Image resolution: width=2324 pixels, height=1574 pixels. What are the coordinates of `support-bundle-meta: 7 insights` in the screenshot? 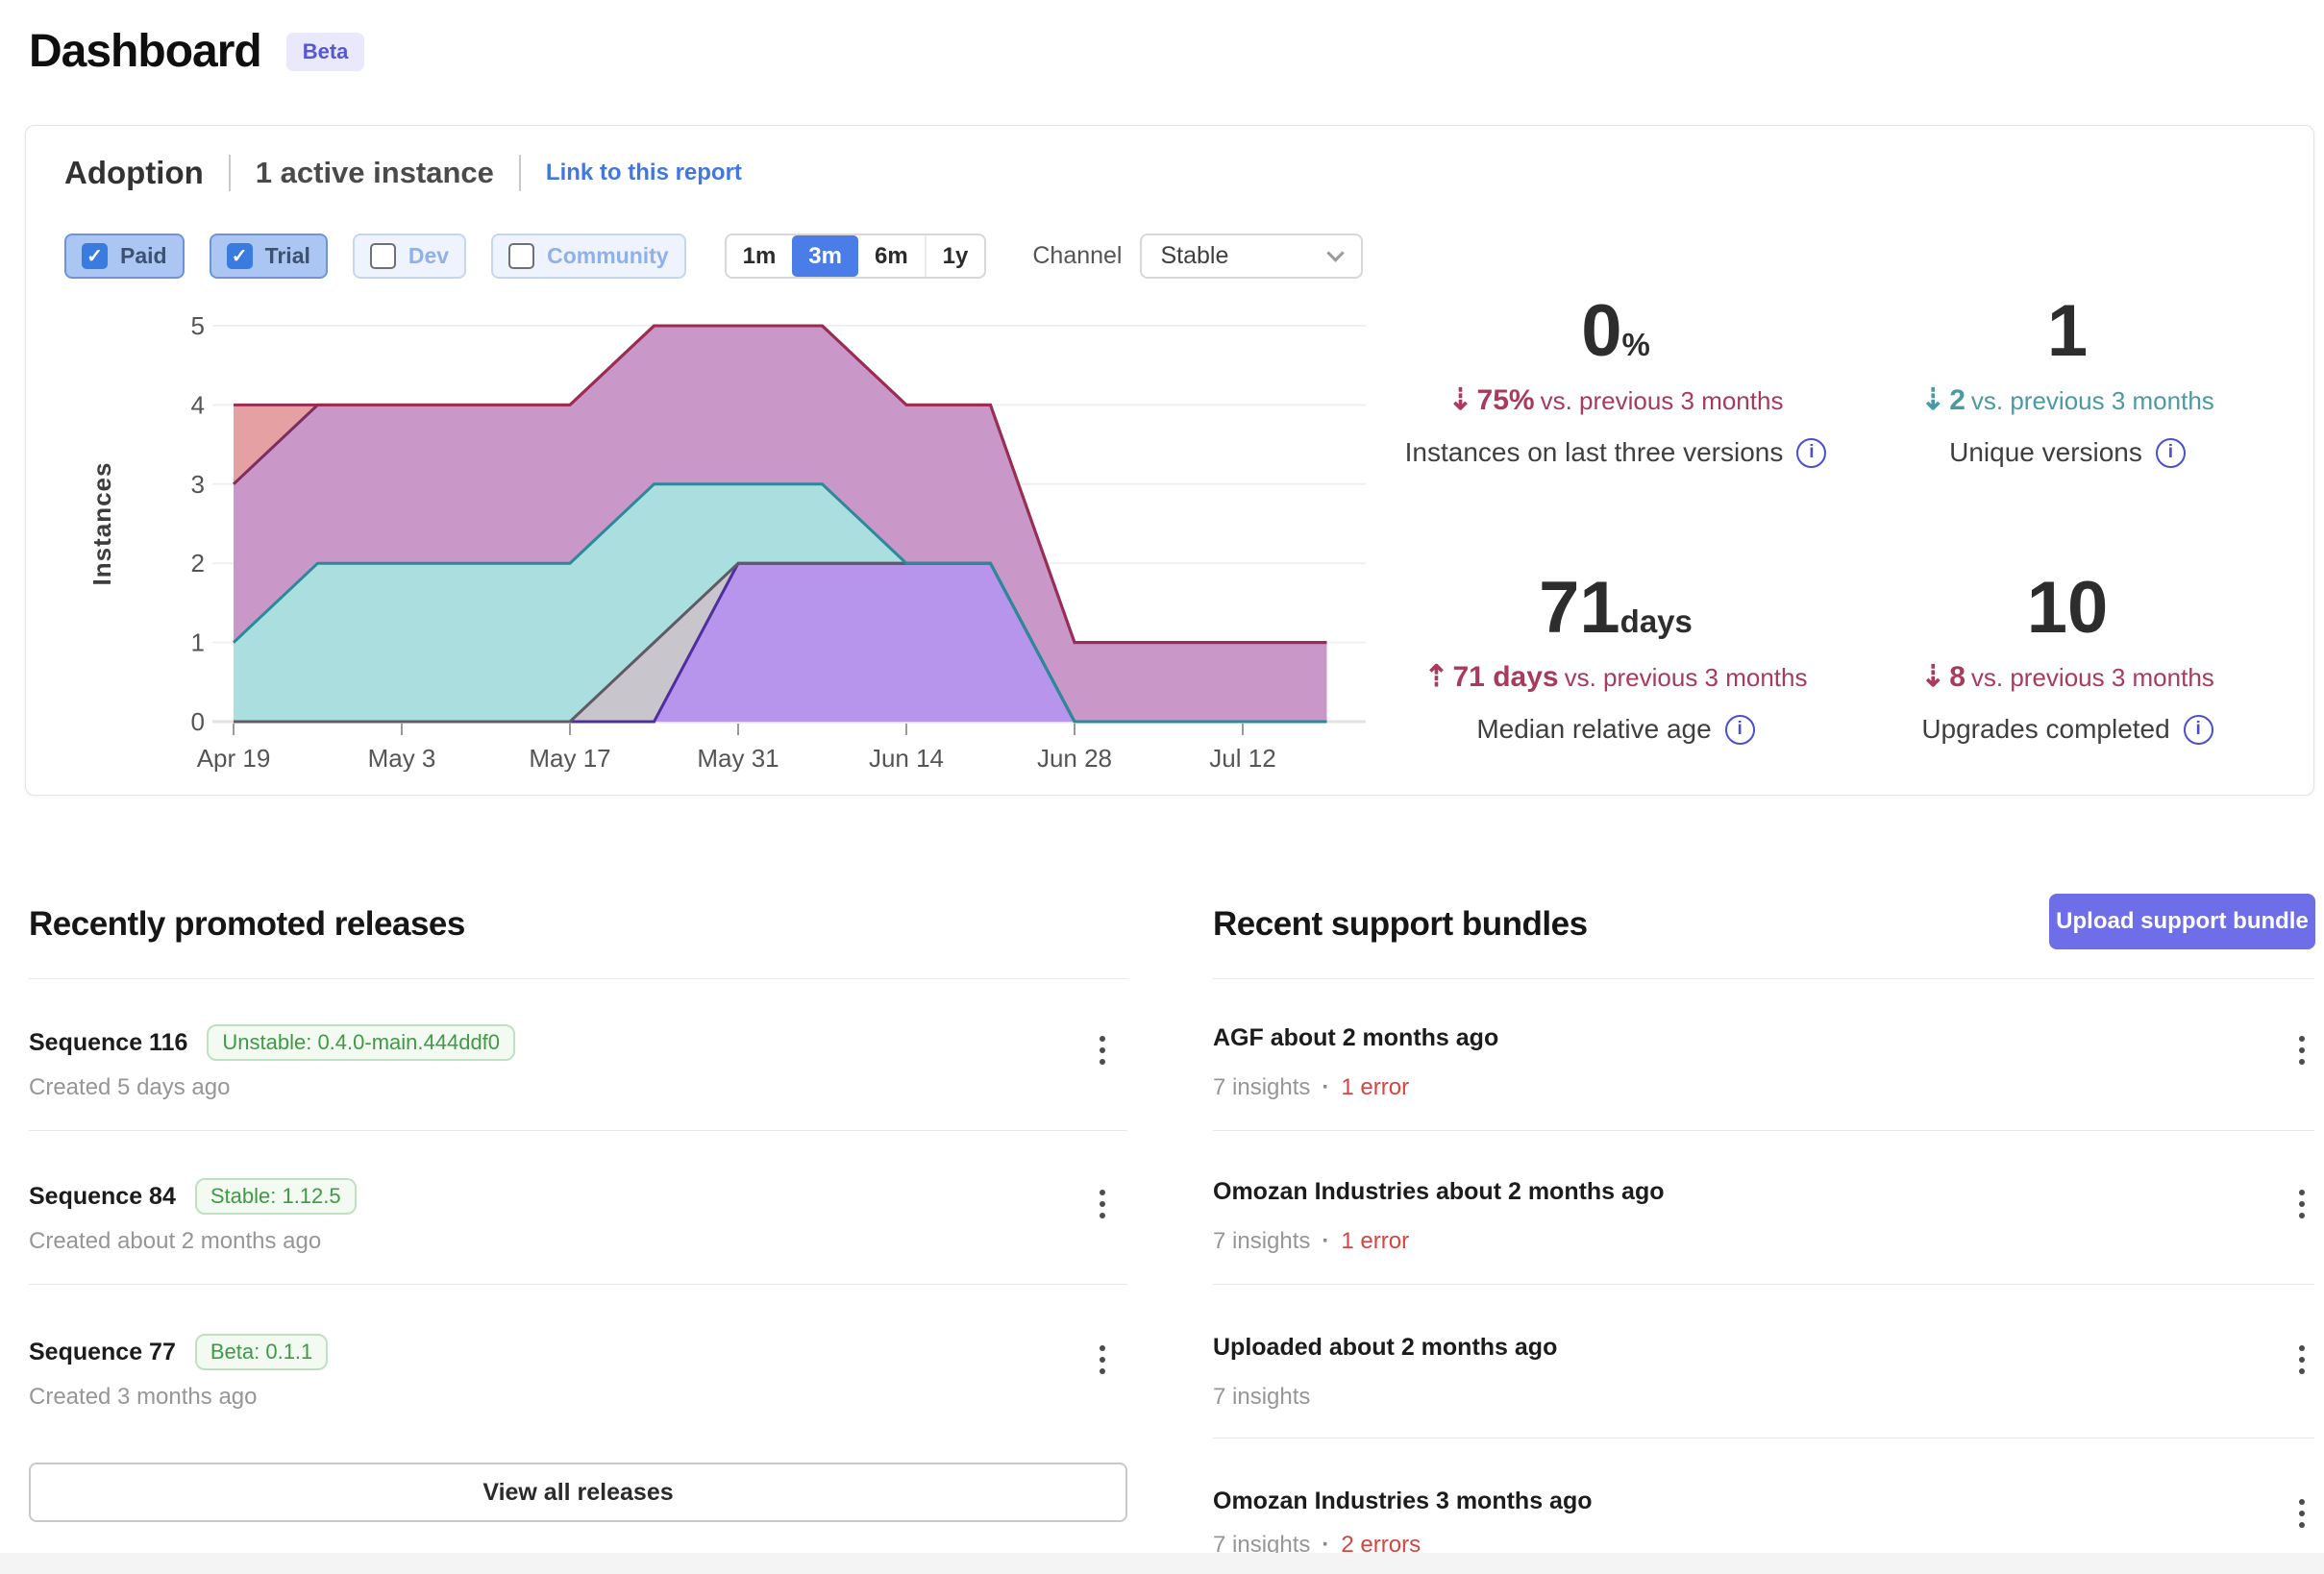 It's located at (1261, 1397).